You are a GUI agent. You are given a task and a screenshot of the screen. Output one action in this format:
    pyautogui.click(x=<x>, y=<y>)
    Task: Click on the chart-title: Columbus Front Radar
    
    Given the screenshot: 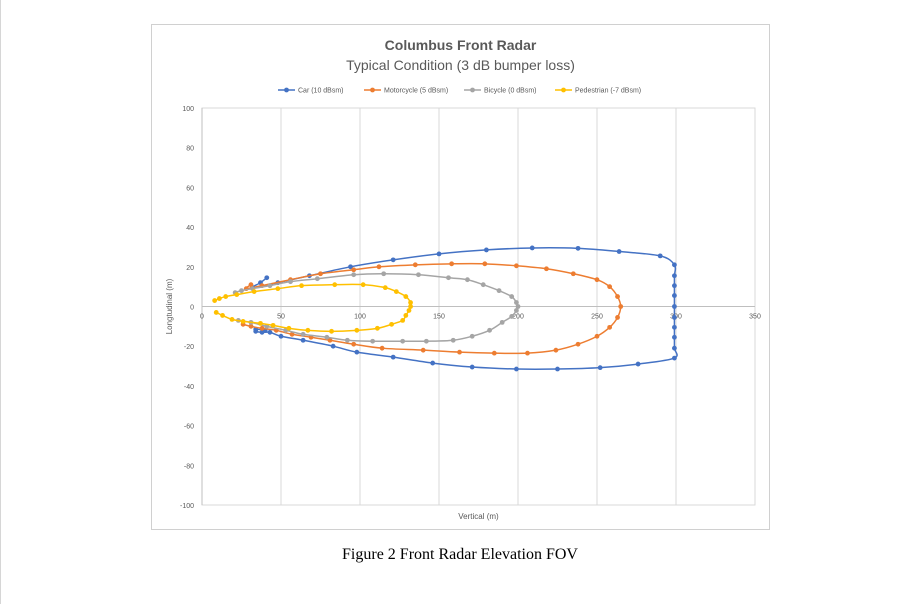 What is the action you would take?
    pyautogui.click(x=460, y=45)
    